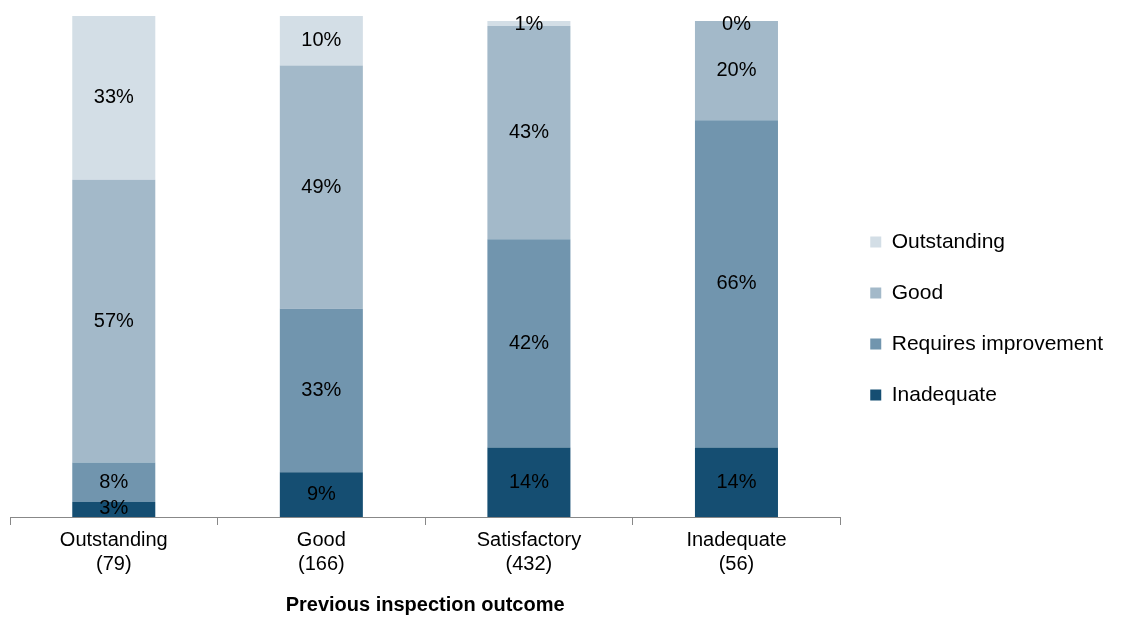 The image size is (1133, 627). I want to click on legend-label: Requires improvement, so click(997, 342).